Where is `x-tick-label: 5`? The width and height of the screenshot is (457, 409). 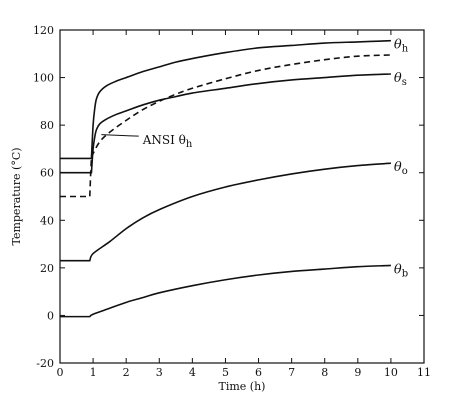
x-tick-label: 5 is located at coordinates (225, 372).